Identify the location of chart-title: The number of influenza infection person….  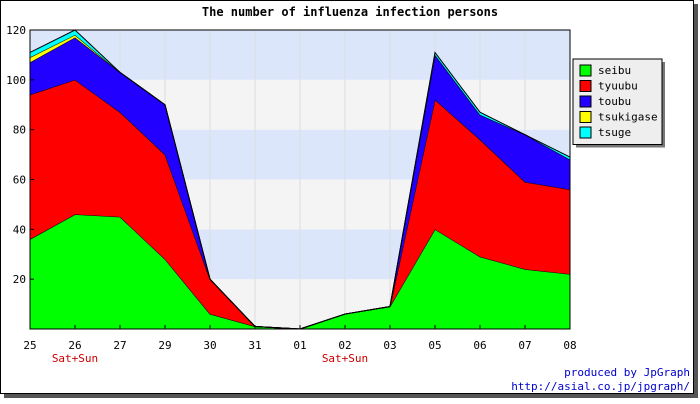
(350, 12).